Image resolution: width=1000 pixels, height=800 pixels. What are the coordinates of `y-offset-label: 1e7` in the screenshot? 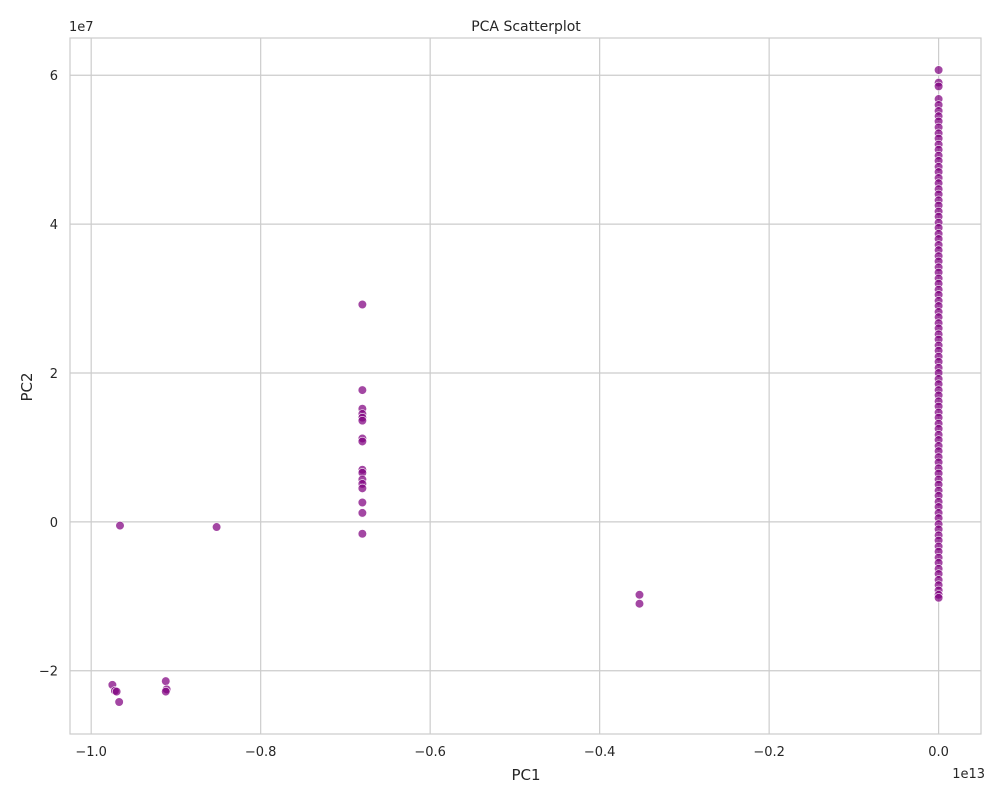 It's located at (81, 27).